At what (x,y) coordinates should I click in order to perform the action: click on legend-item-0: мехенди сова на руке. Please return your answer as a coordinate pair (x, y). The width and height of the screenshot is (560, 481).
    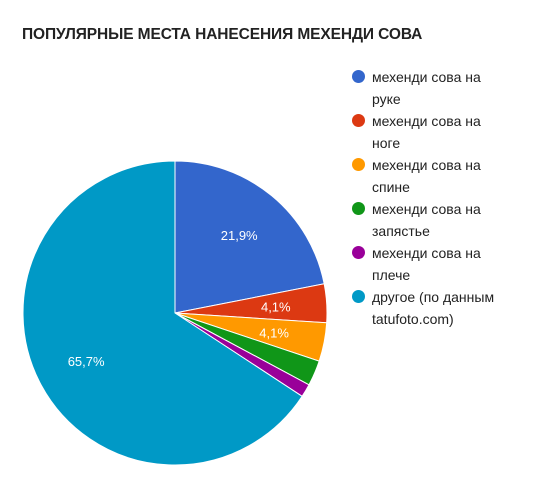
    Looking at the image, I should click on (452, 88).